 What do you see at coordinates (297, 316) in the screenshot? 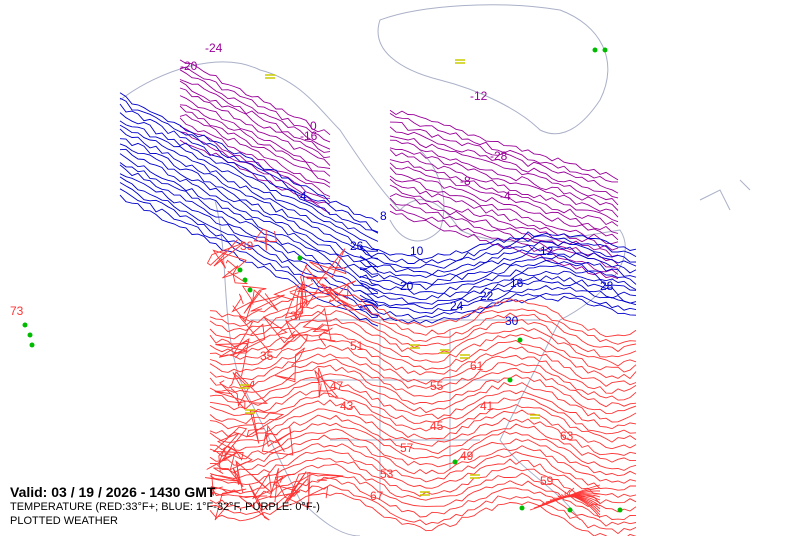
I see `contour-label: 37` at bounding box center [297, 316].